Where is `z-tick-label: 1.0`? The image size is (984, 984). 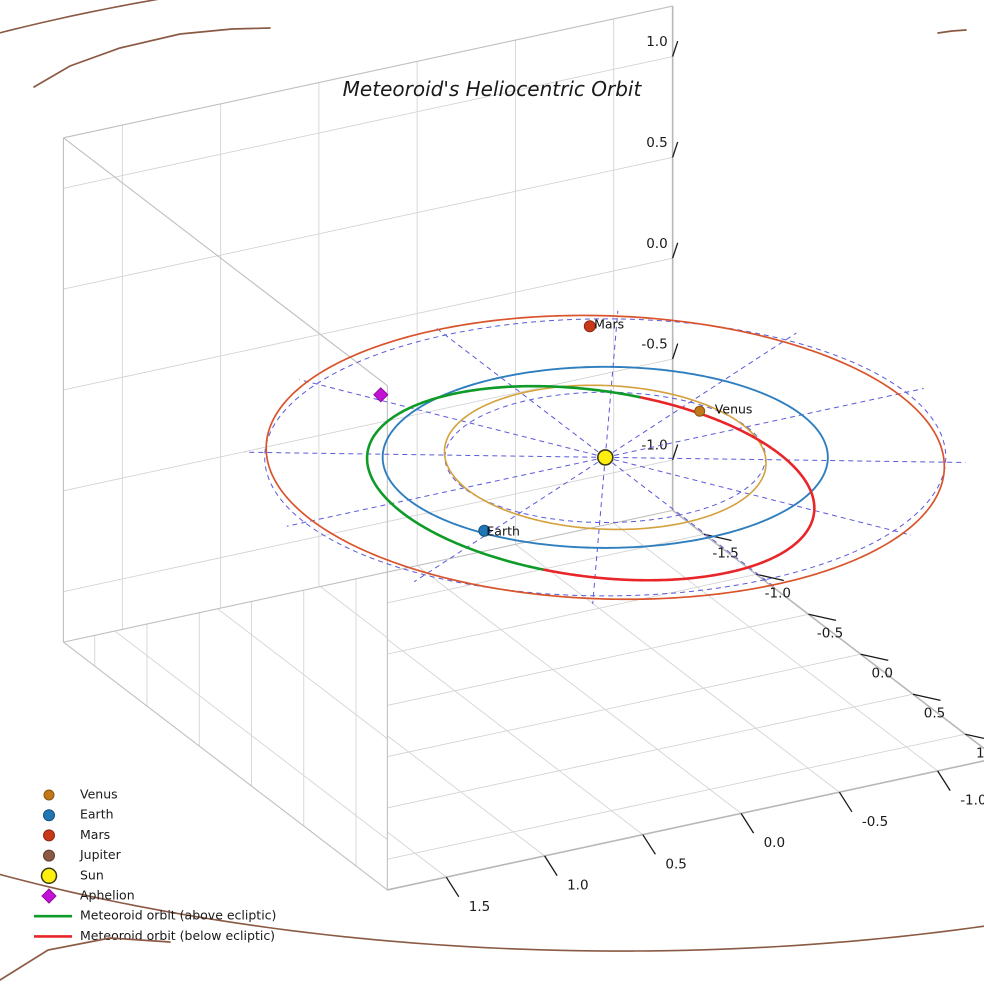
z-tick-label: 1.0 is located at coordinates (656, 42).